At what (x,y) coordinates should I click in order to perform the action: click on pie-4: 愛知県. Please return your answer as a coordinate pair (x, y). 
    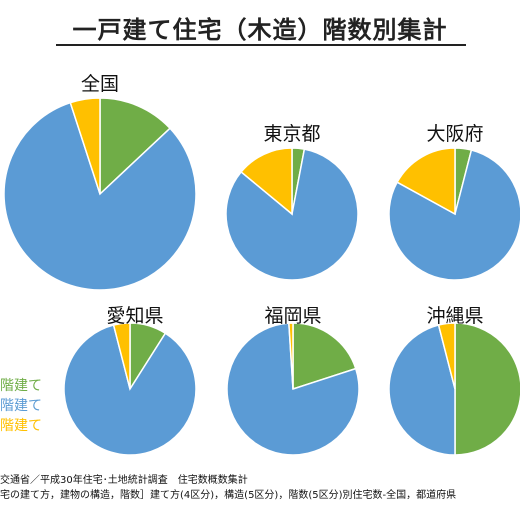
    Looking at the image, I should click on (130, 380).